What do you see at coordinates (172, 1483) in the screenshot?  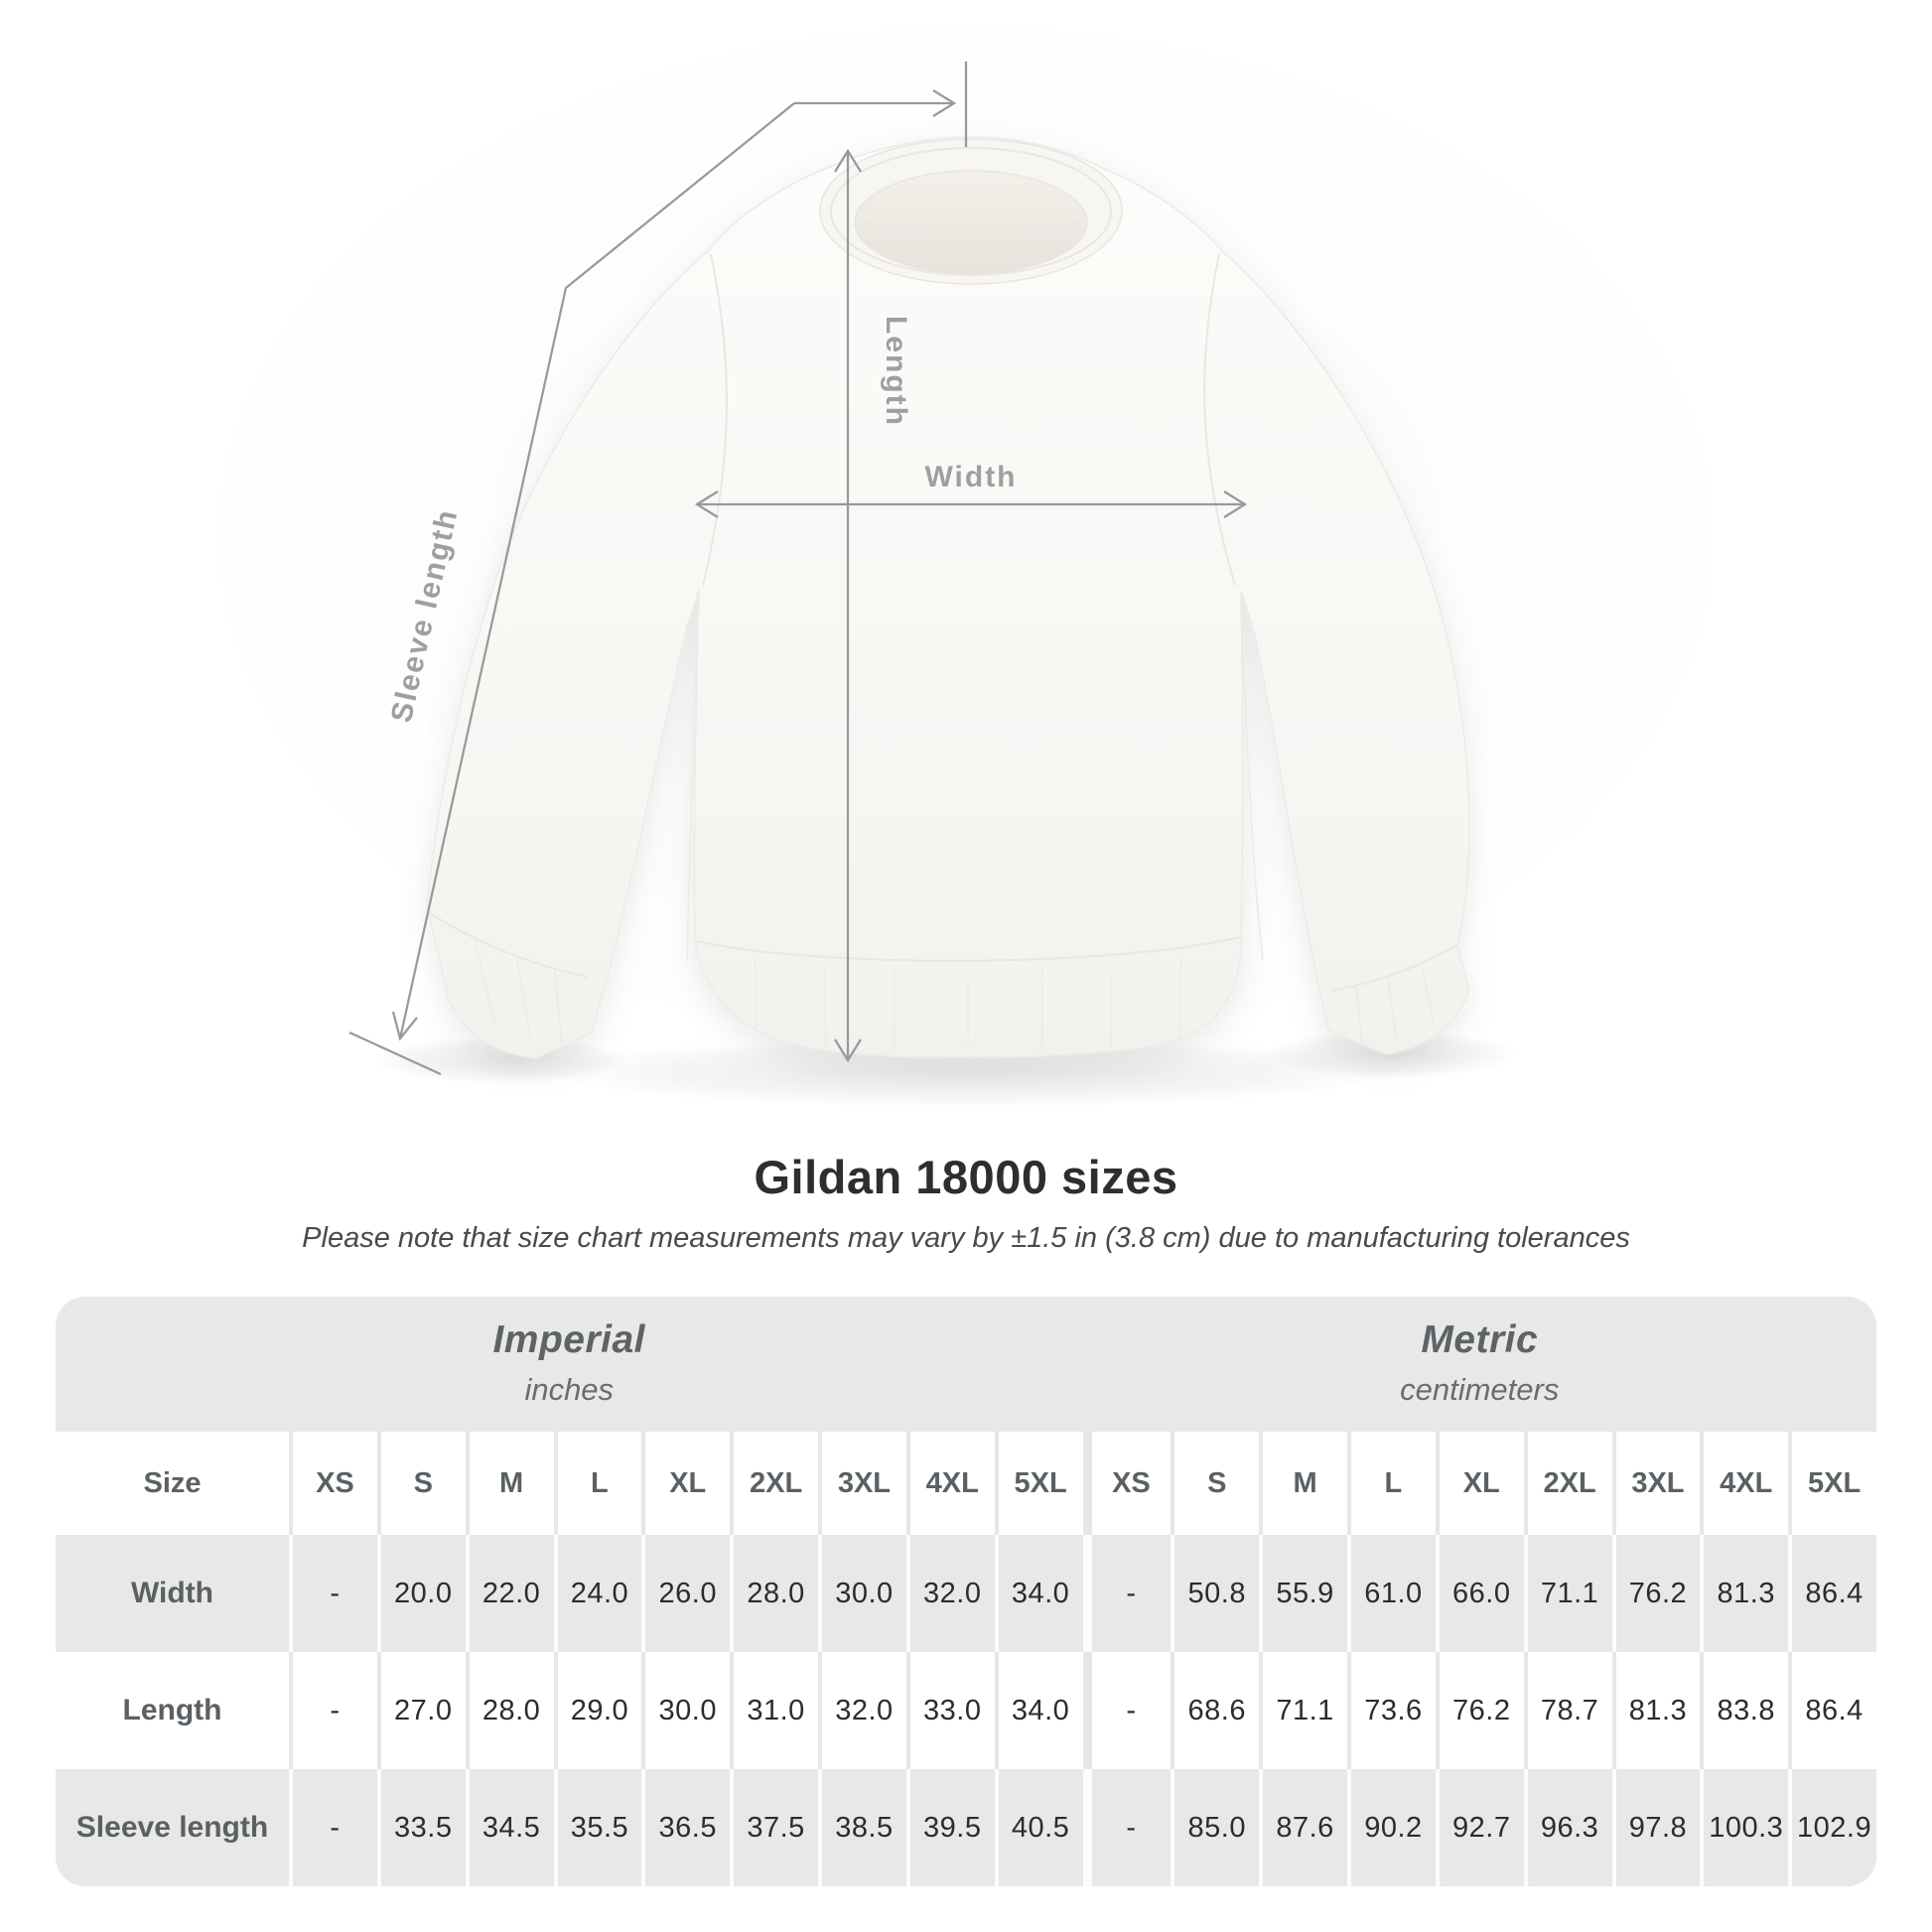 I see `size-column-header: Size` at bounding box center [172, 1483].